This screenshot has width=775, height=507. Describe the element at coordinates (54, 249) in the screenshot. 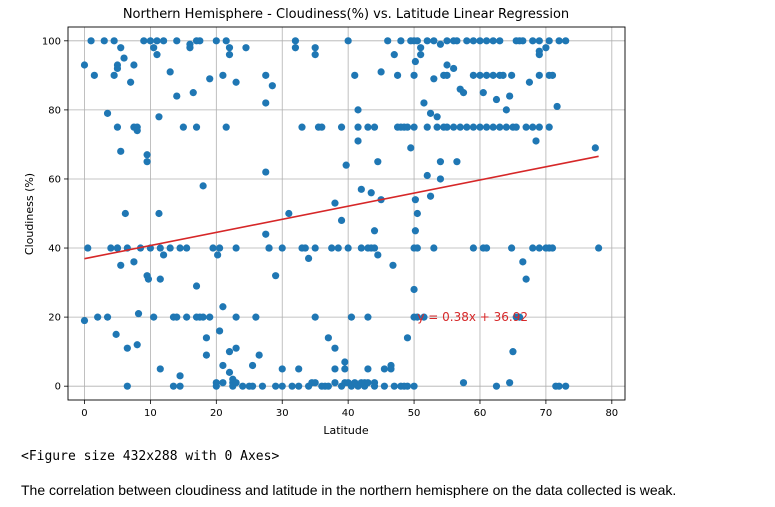

I see `y-tick-label: 40` at that location.